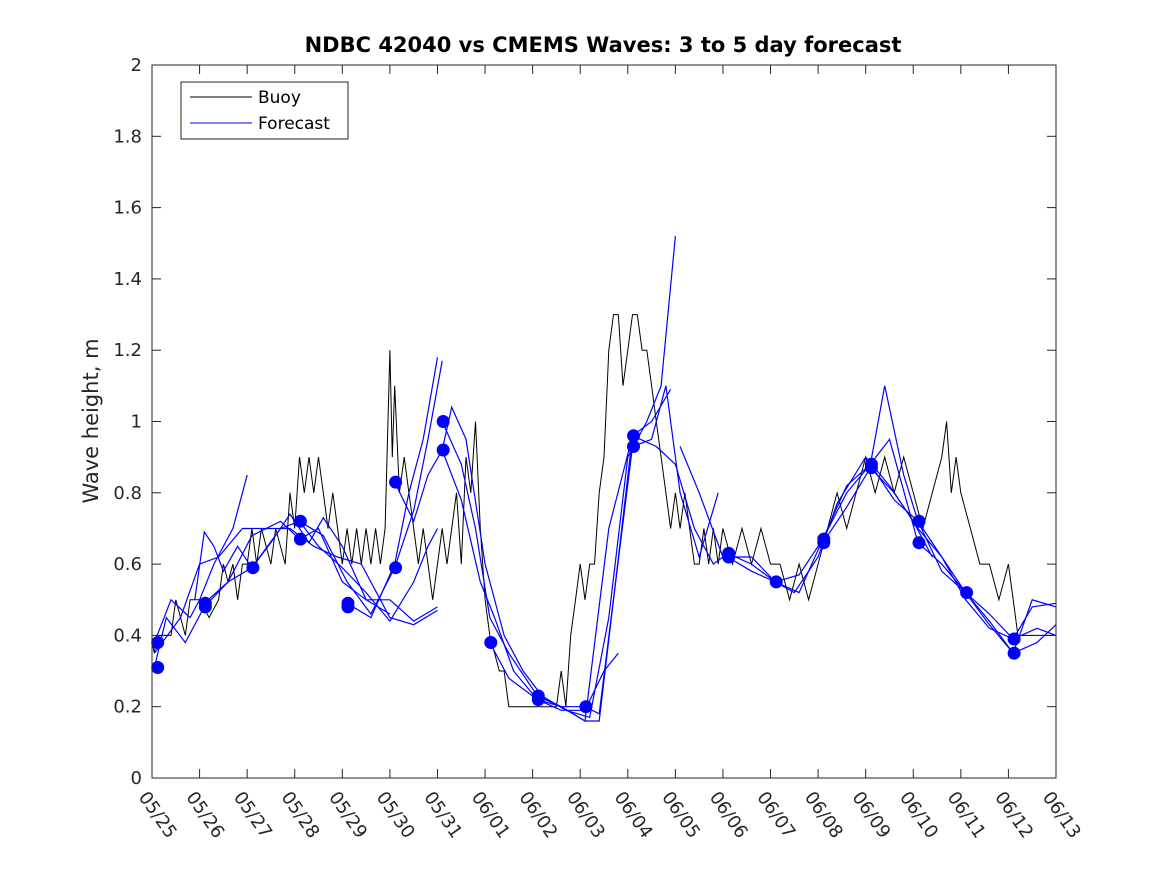  What do you see at coordinates (585, 815) in the screenshot?
I see `x-tick-label: 06/03` at bounding box center [585, 815].